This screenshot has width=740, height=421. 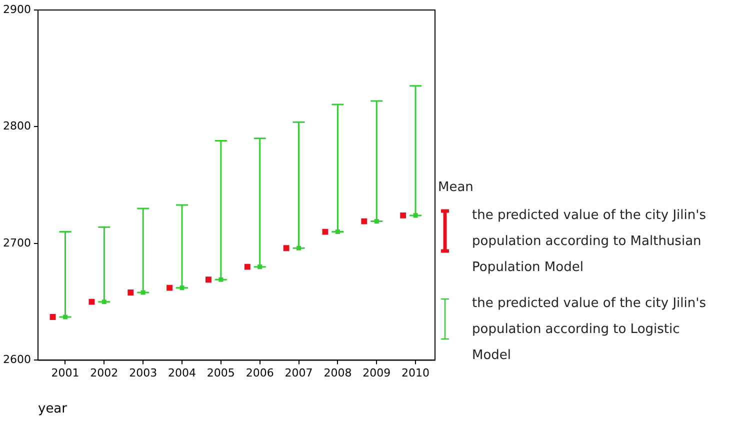 What do you see at coordinates (220, 373) in the screenshot?
I see `x-tick-label: 2005` at bounding box center [220, 373].